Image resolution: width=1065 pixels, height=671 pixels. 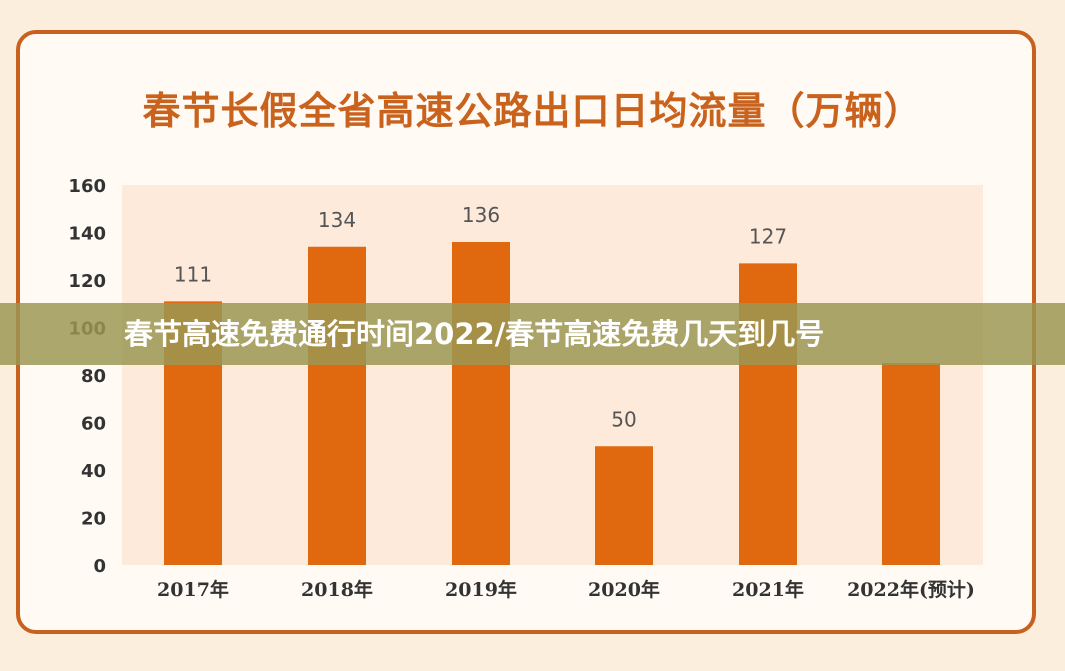 I want to click on y-tick-label: 80, so click(x=93, y=376).